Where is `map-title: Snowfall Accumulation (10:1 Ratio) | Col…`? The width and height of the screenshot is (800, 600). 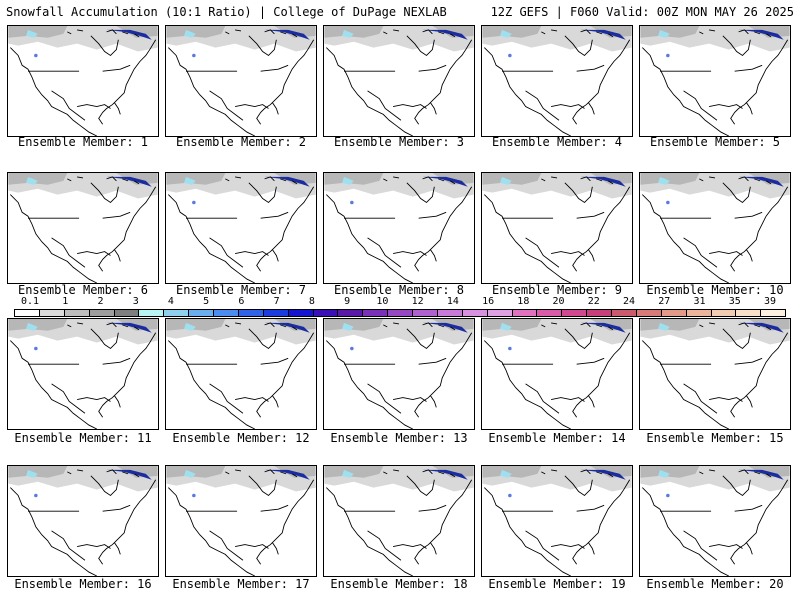 map-title: Snowfall Accumulation (10:1 Ratio) | Col… is located at coordinates (226, 12).